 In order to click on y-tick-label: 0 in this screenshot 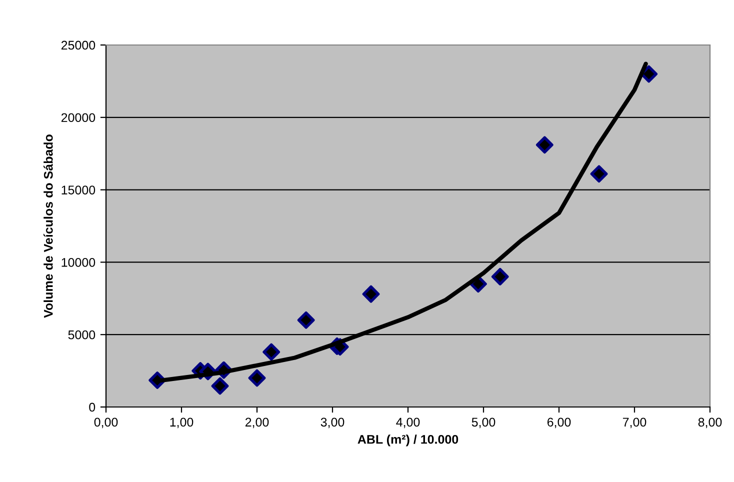, I will do `click(92, 407)`.